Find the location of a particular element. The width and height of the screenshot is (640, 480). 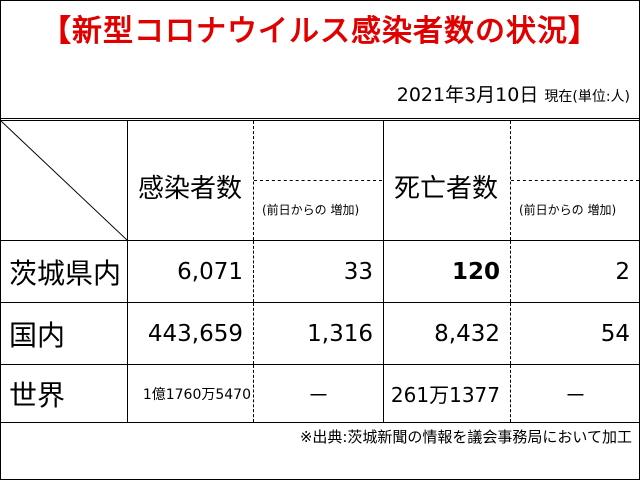

infected-header-cell: 感染者数 is located at coordinates (190, 180).